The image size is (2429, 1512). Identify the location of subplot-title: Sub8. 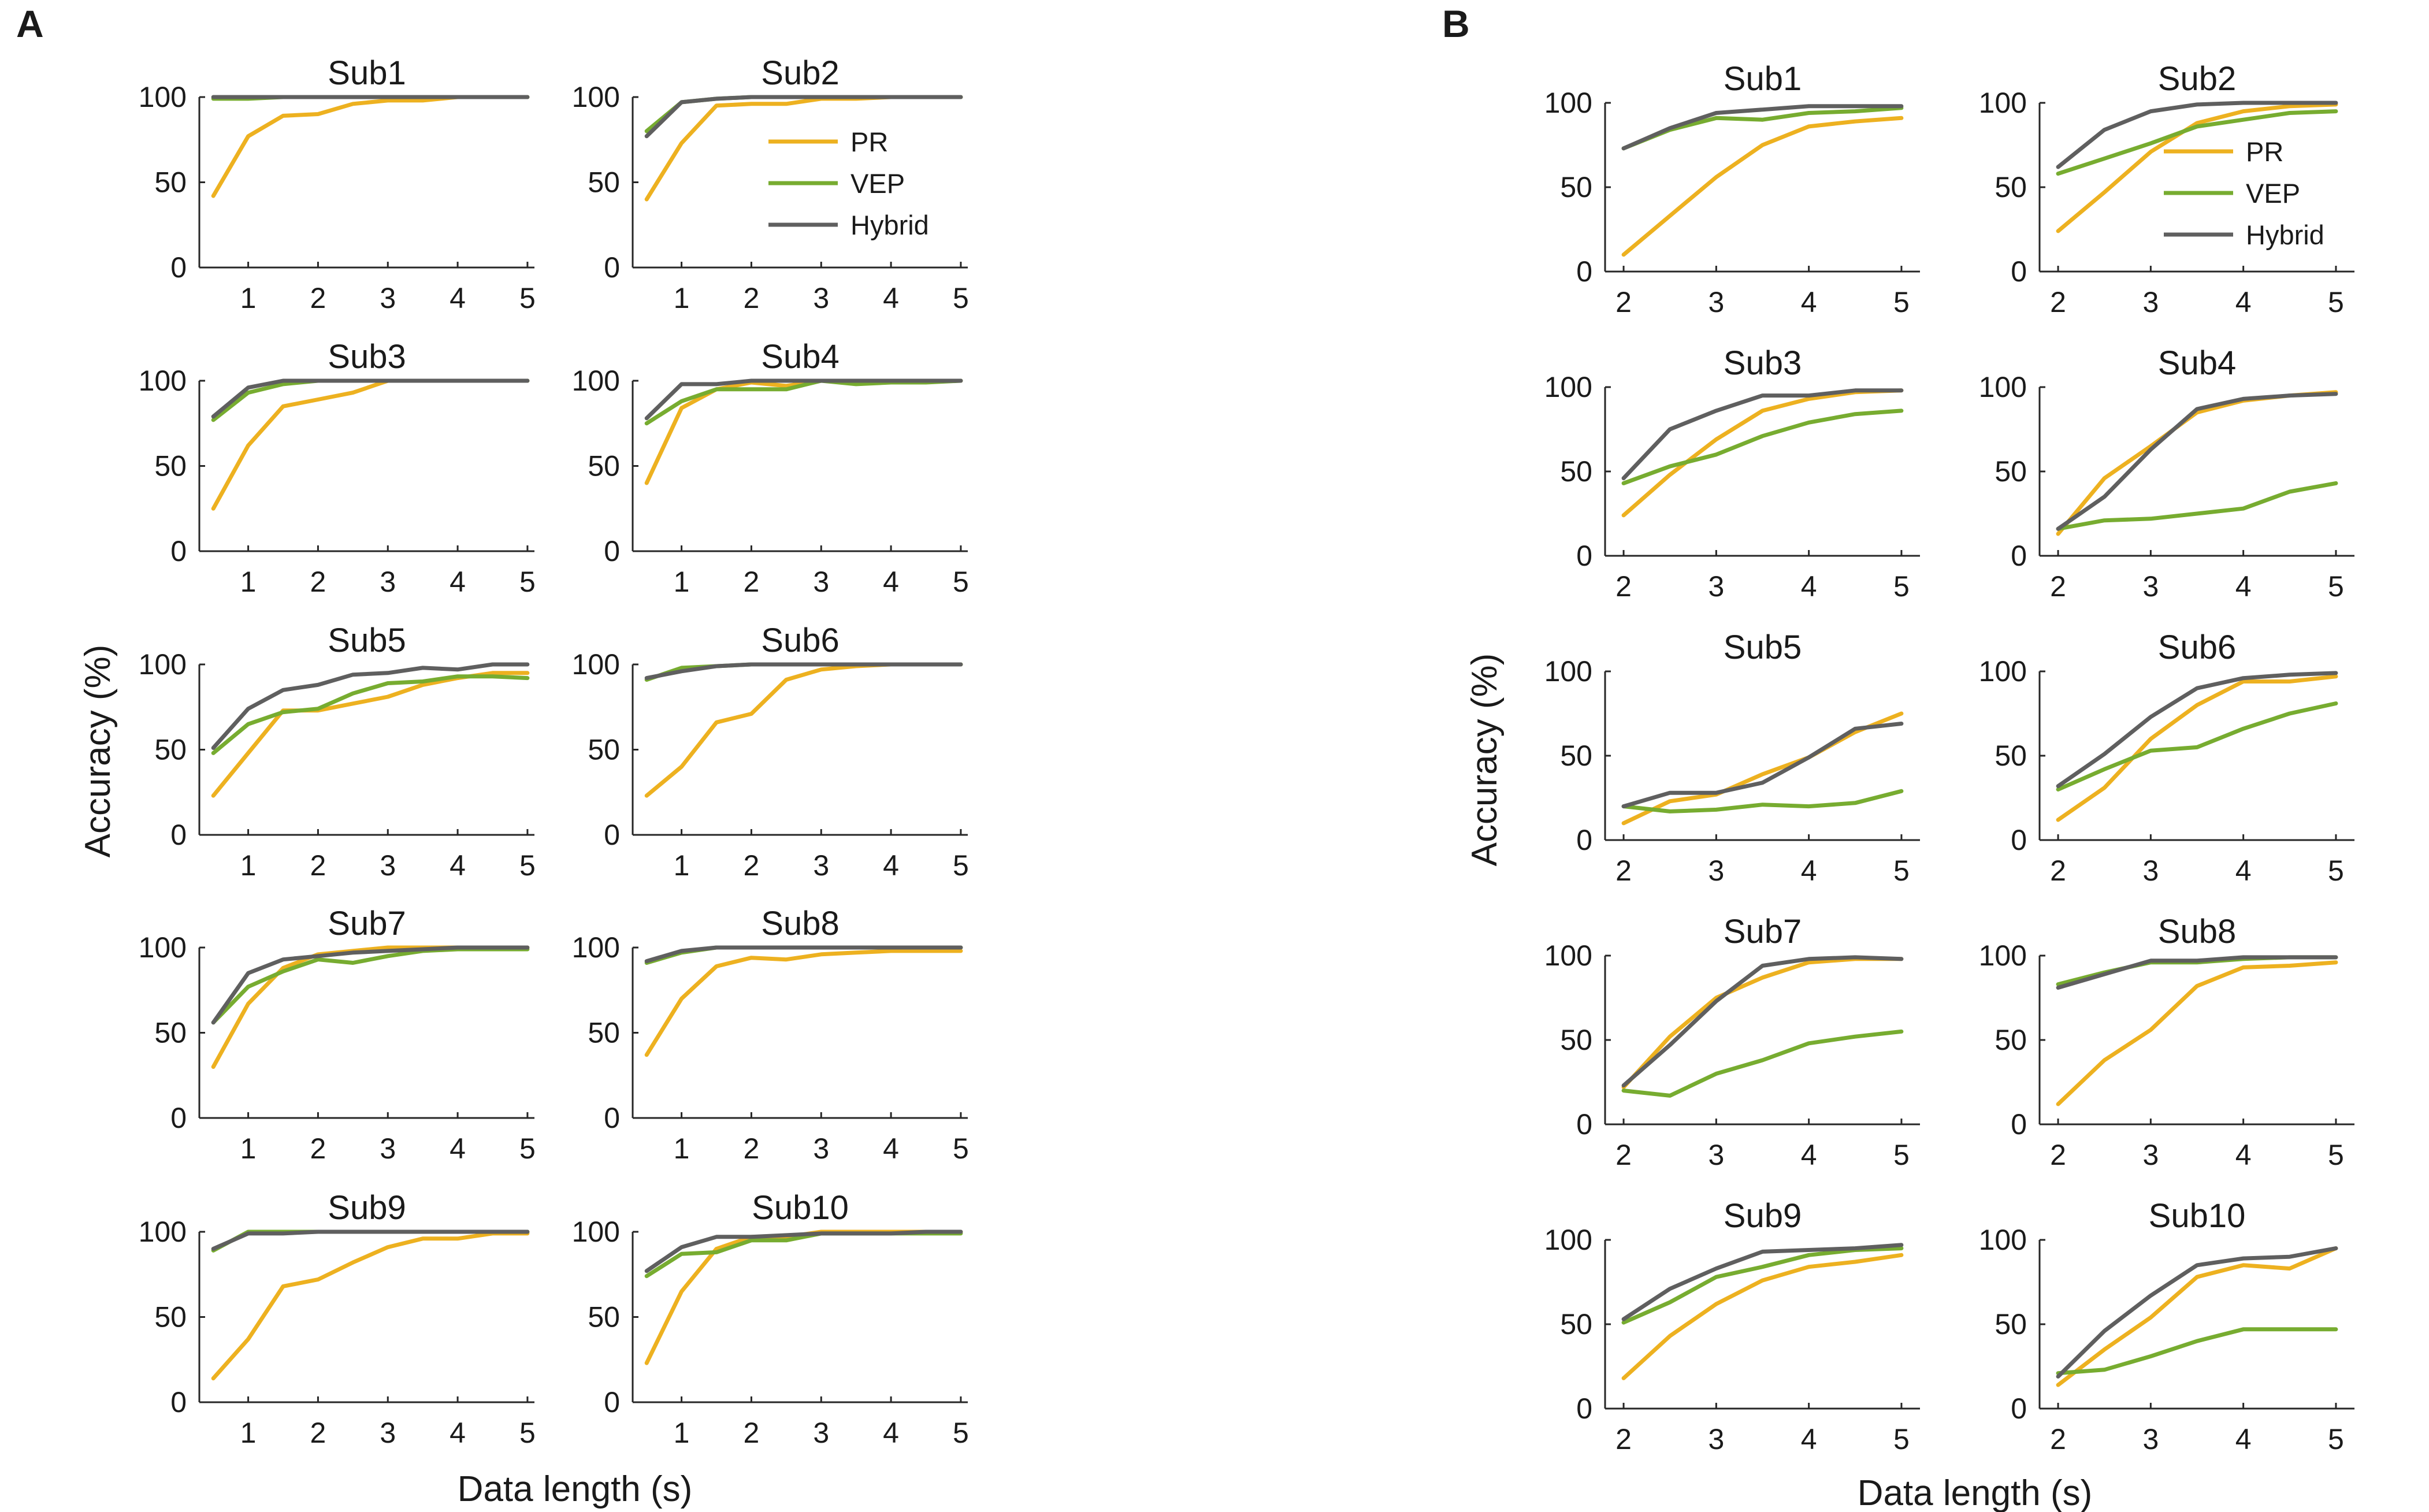
(2197, 931).